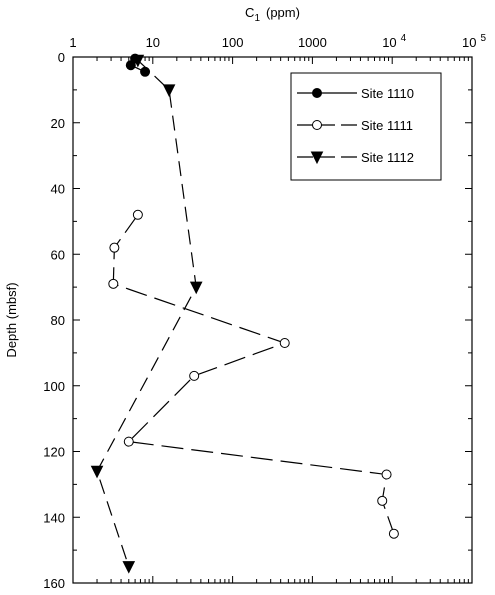  What do you see at coordinates (387, 157) in the screenshot?
I see `legend-label: Site 1112` at bounding box center [387, 157].